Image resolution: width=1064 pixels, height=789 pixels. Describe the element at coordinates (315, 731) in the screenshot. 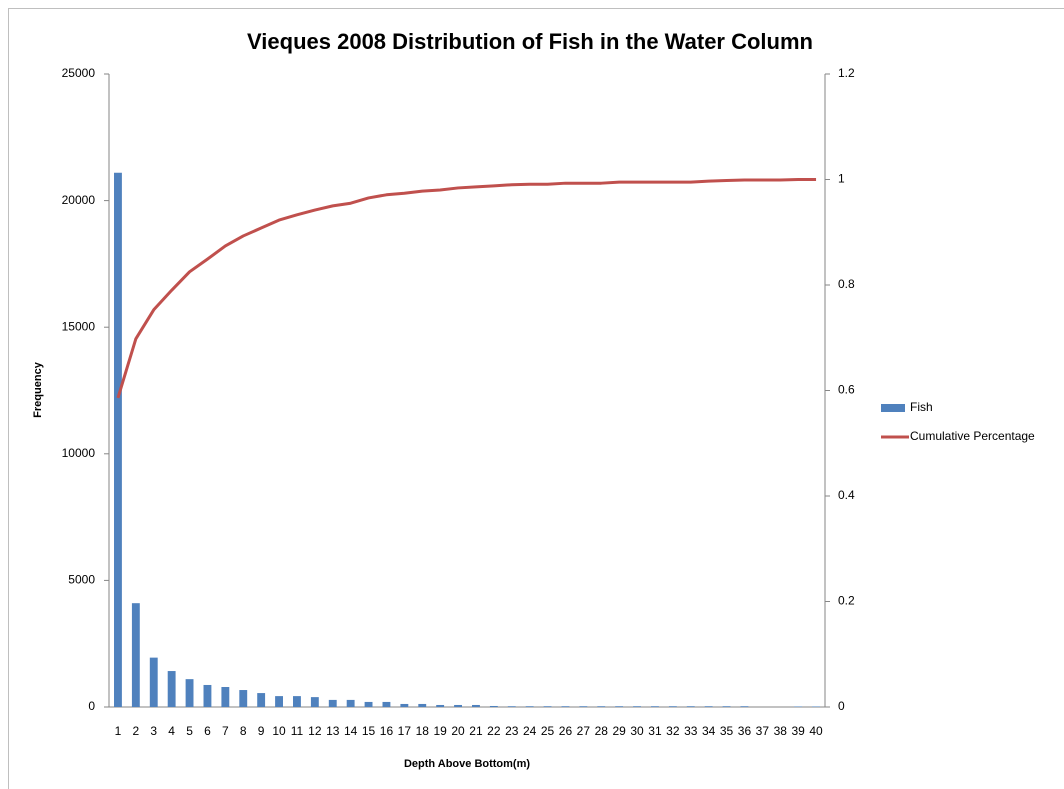

I see `x-tick-label: 12` at that location.